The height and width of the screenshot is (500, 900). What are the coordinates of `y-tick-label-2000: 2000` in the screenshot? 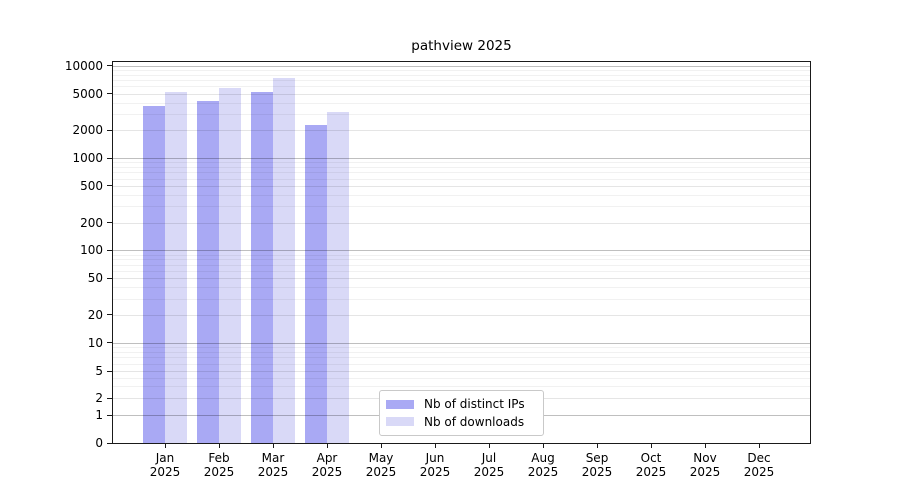 It's located at (87, 130).